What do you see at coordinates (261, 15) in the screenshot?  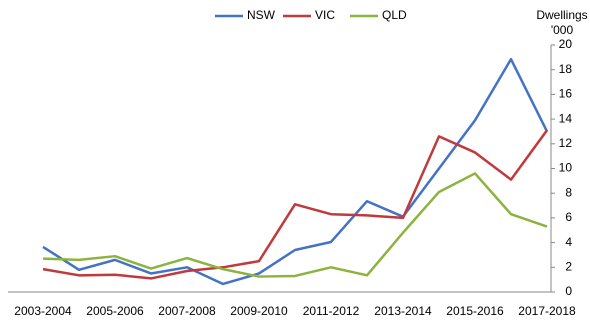 I see `legend-label: NSW` at bounding box center [261, 15].